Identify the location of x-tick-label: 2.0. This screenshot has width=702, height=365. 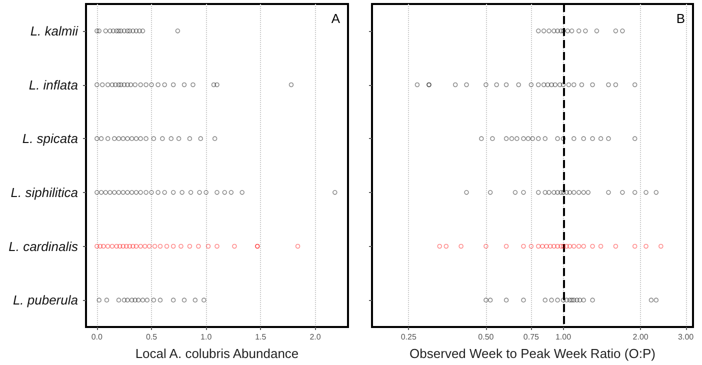
(316, 337).